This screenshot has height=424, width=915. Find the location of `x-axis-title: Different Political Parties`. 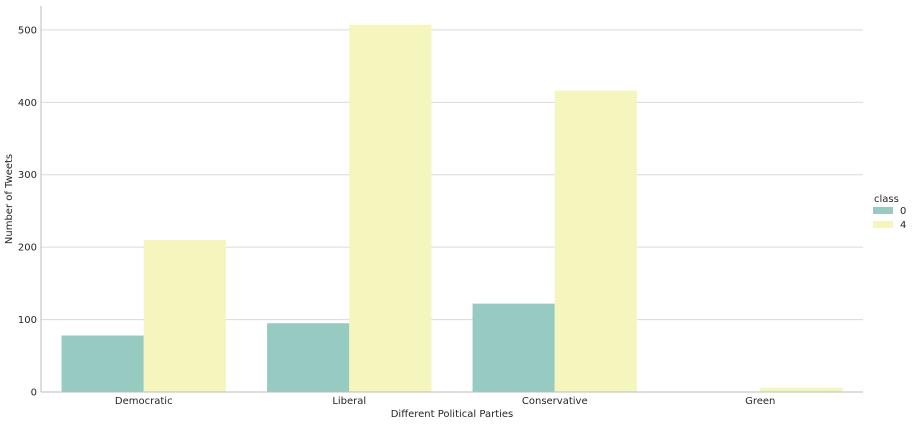

x-axis-title: Different Political Parties is located at coordinates (452, 414).